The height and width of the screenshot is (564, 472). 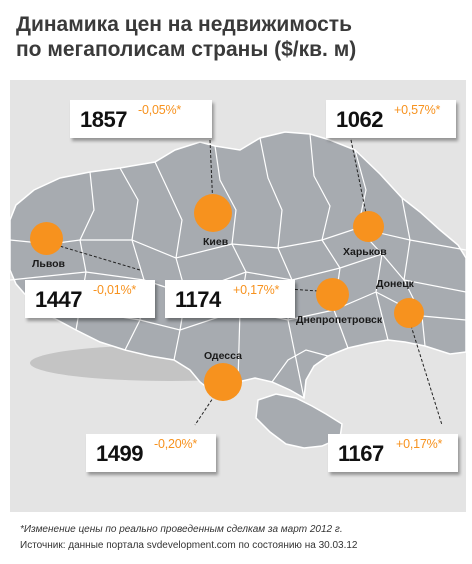 What do you see at coordinates (236, 49) in the screenshot?
I see `title-line-2: по мегаполисам страны ($/кв. м)` at bounding box center [236, 49].